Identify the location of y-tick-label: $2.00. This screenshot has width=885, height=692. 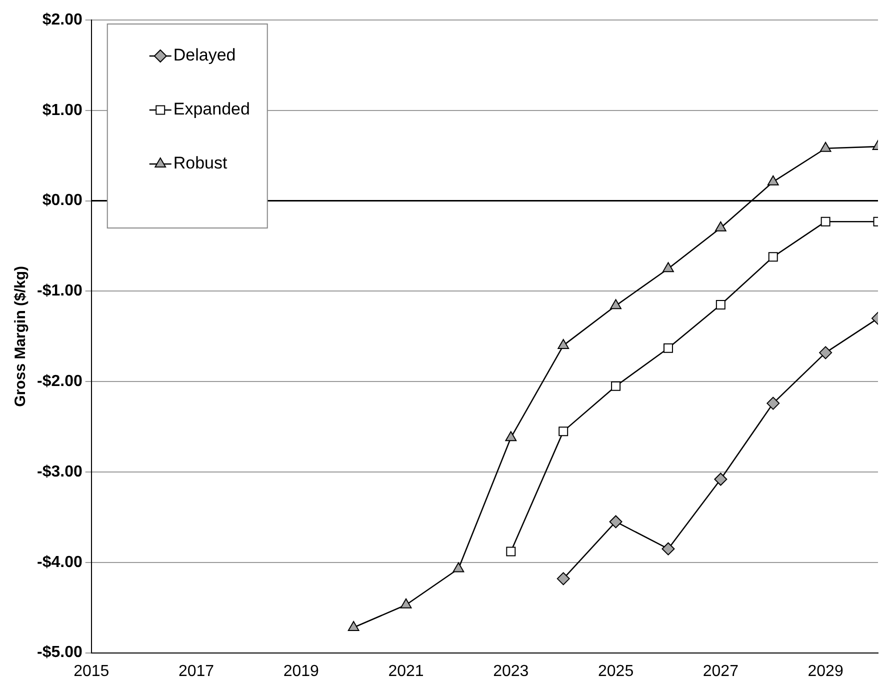
(62, 19).